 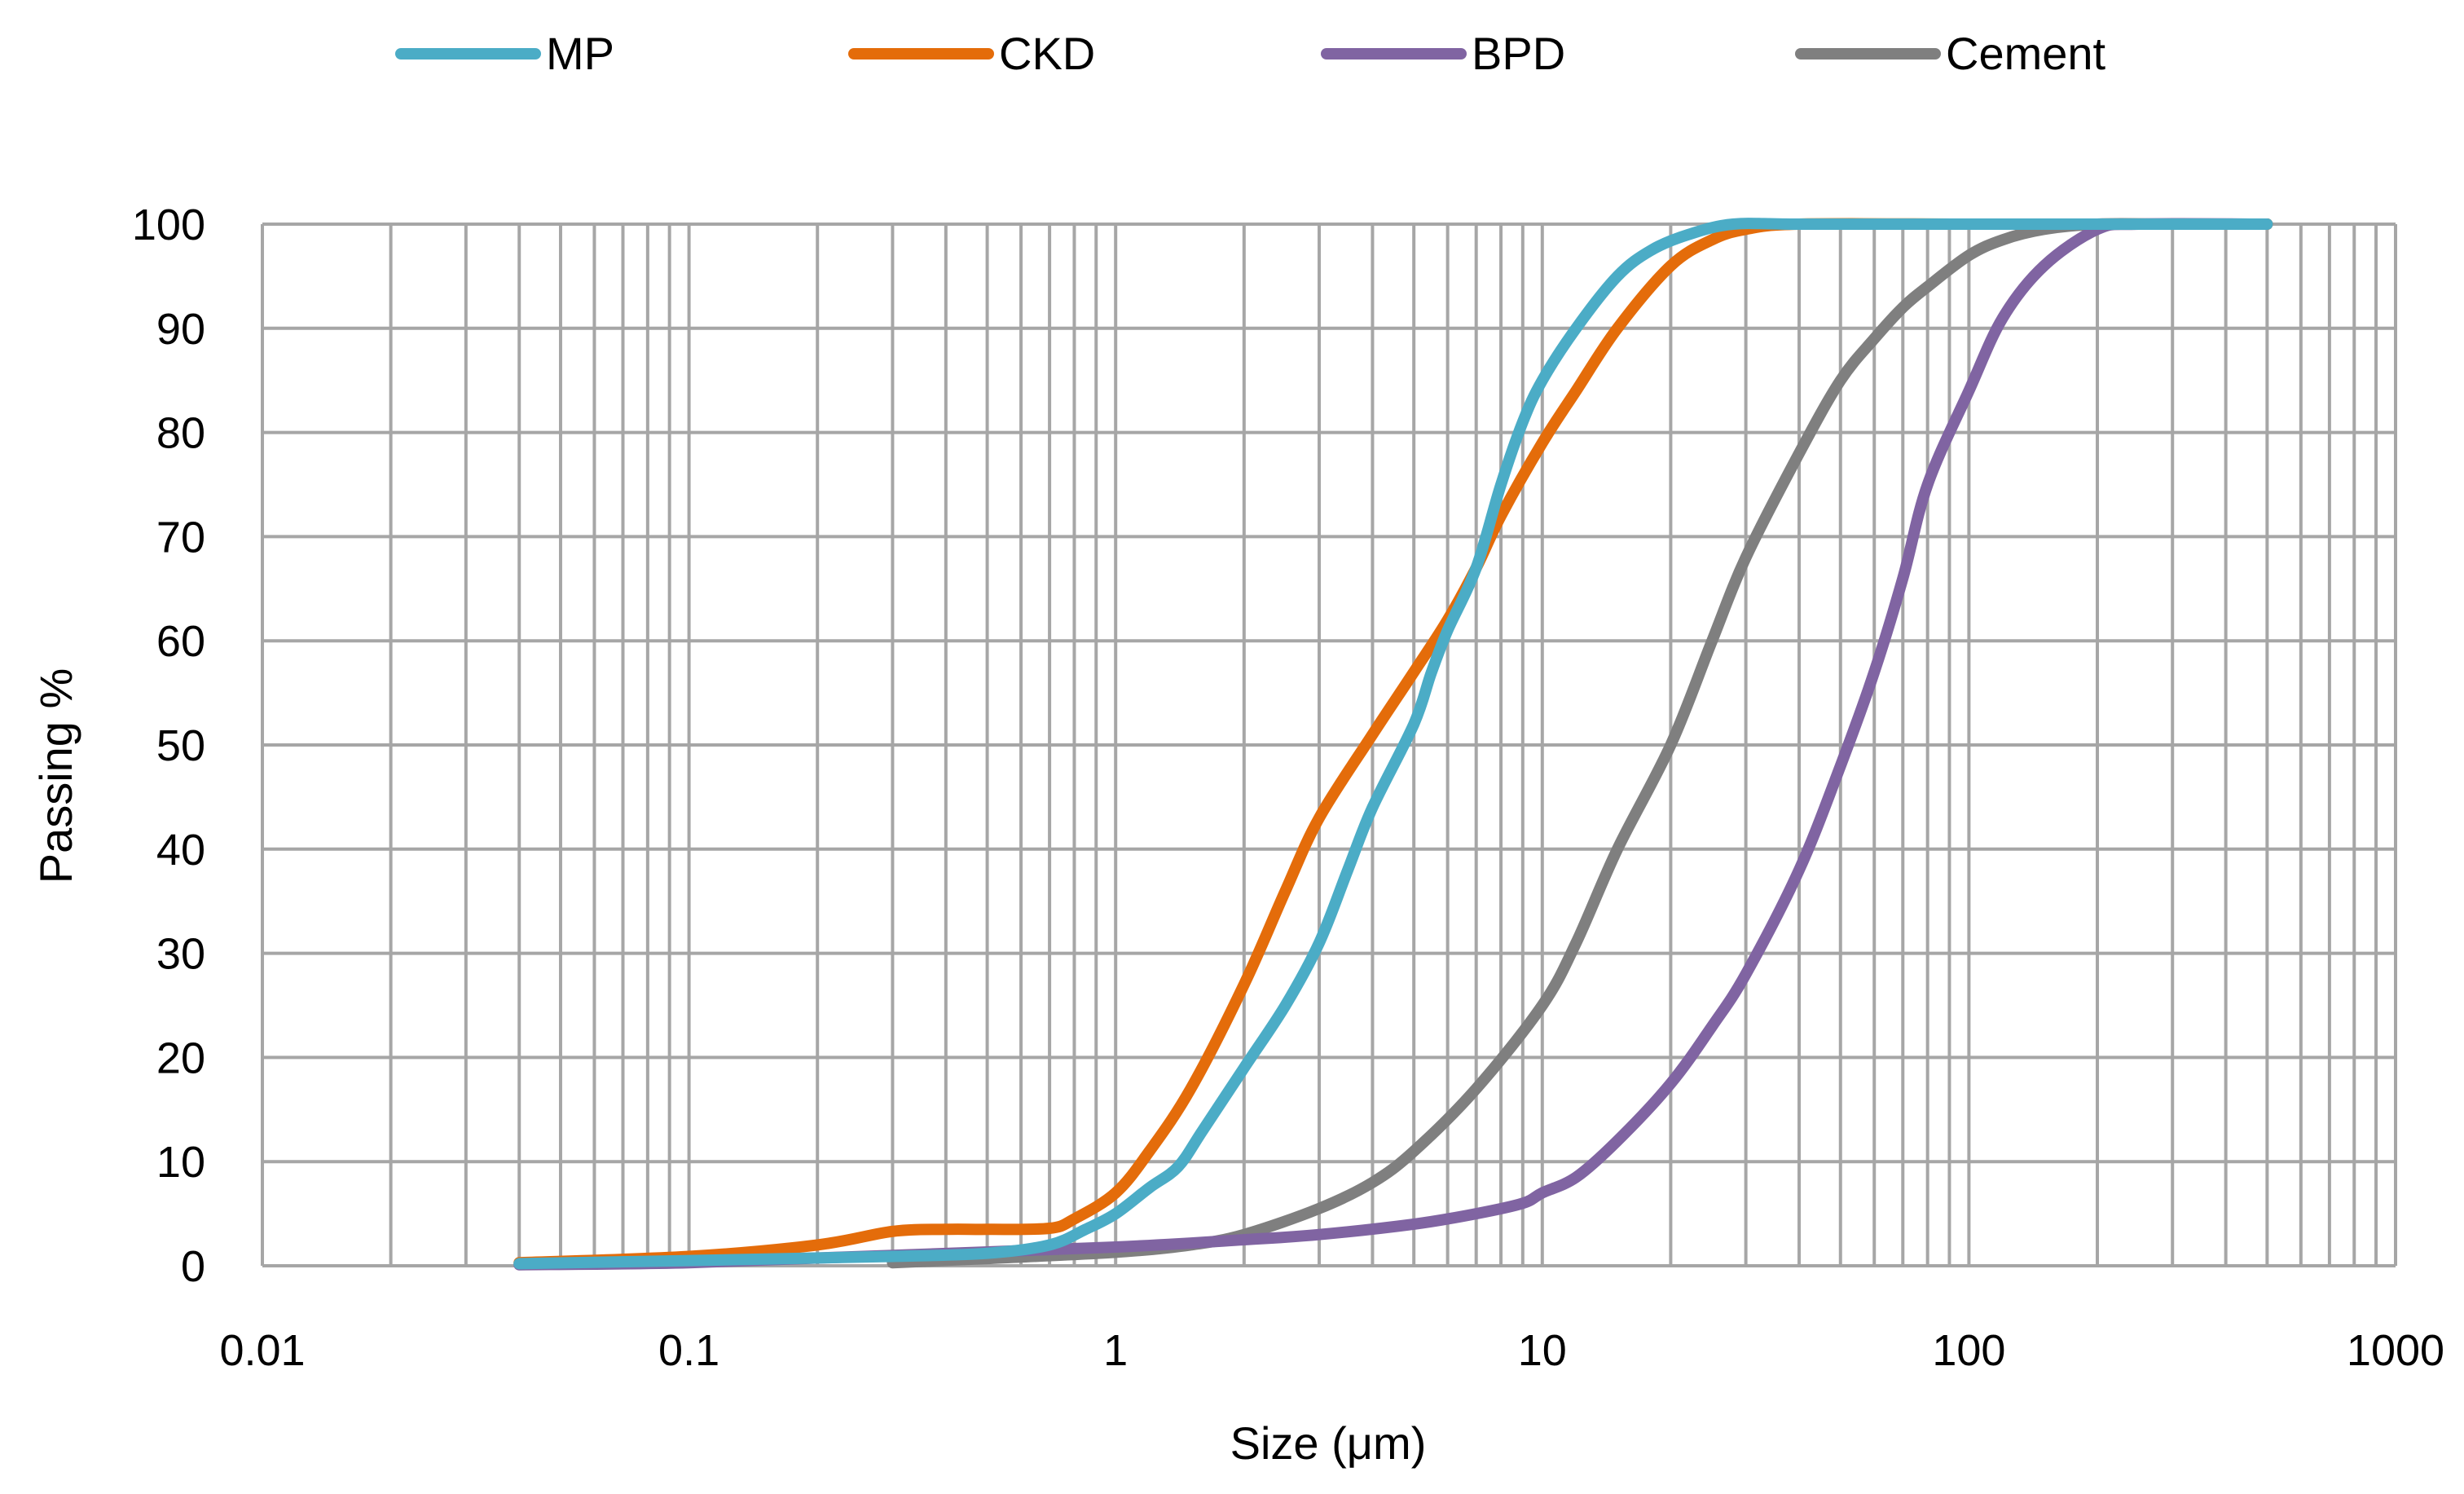 I want to click on y-tick-label: 90, so click(x=180, y=329).